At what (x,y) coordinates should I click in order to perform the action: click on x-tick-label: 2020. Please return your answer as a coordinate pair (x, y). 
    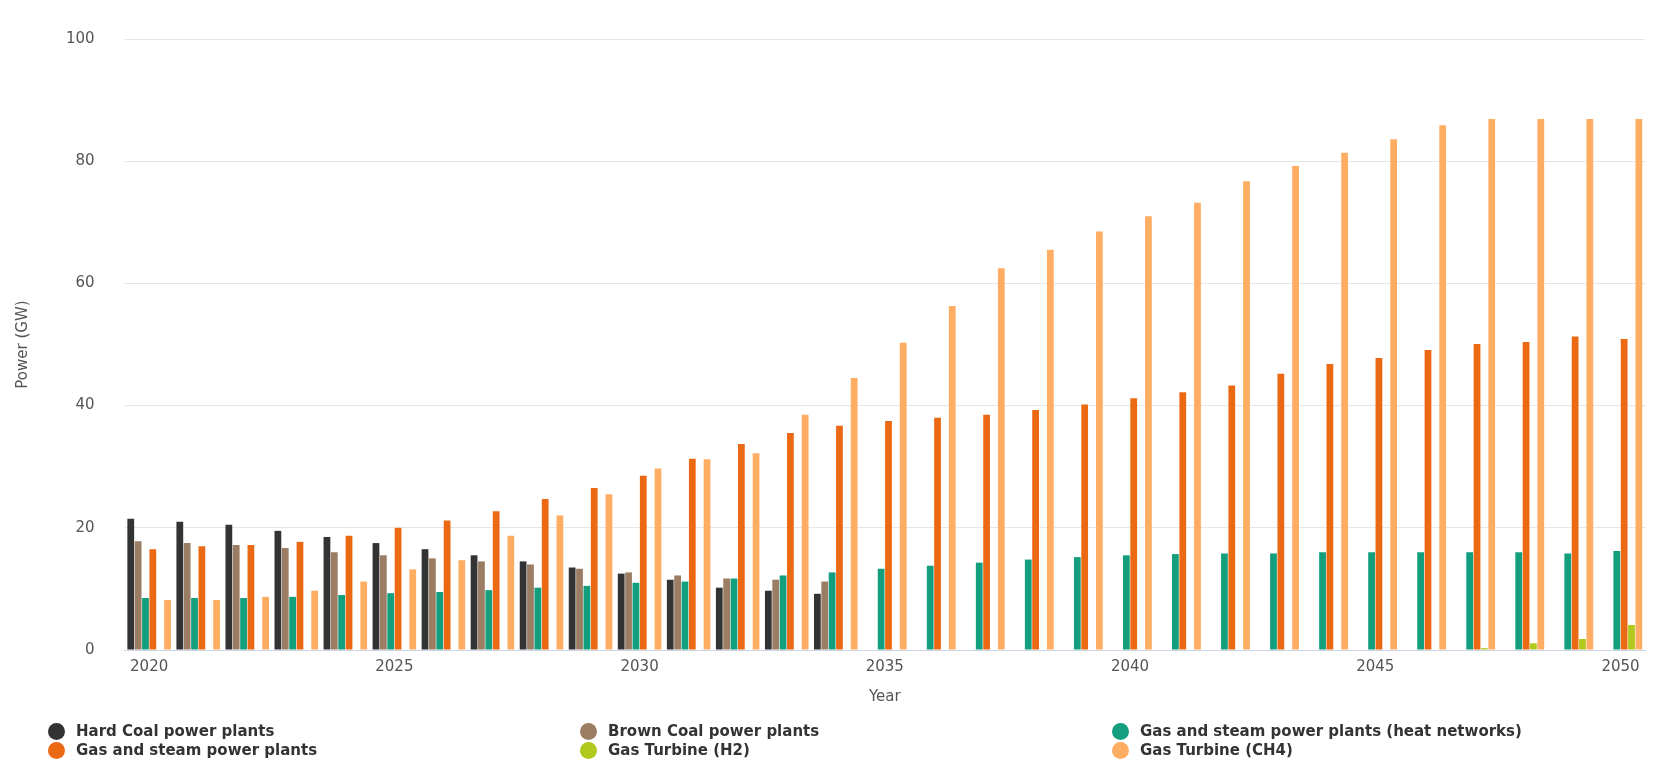
    Looking at the image, I should click on (149, 665).